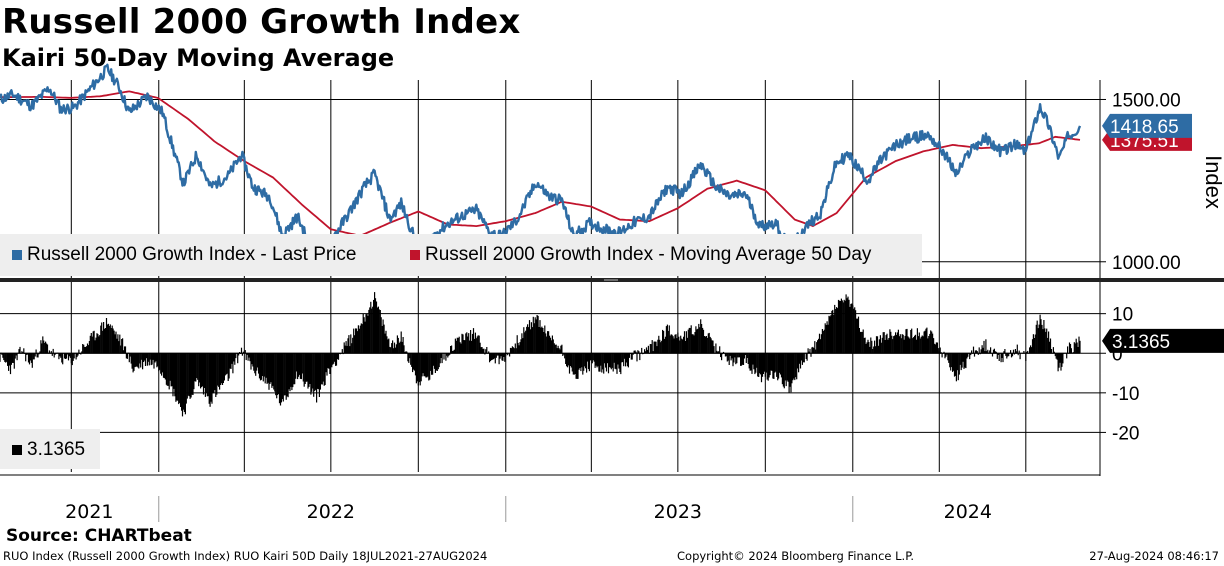 Image resolution: width=1224 pixels, height=566 pixels. I want to click on legend-price: Russell 2000 Growth Index - Last Price, so click(184, 255).